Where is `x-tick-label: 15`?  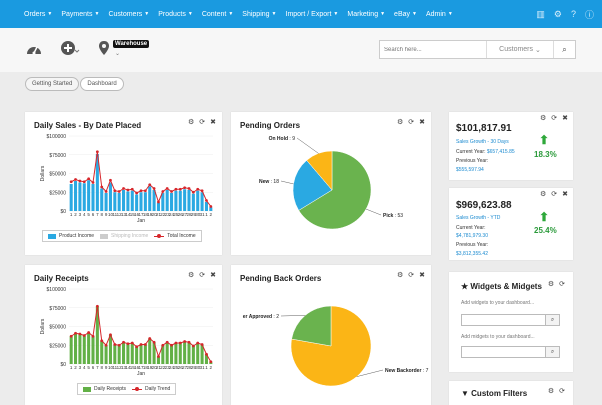 x-tick-label: 15 is located at coordinates (133, 214).